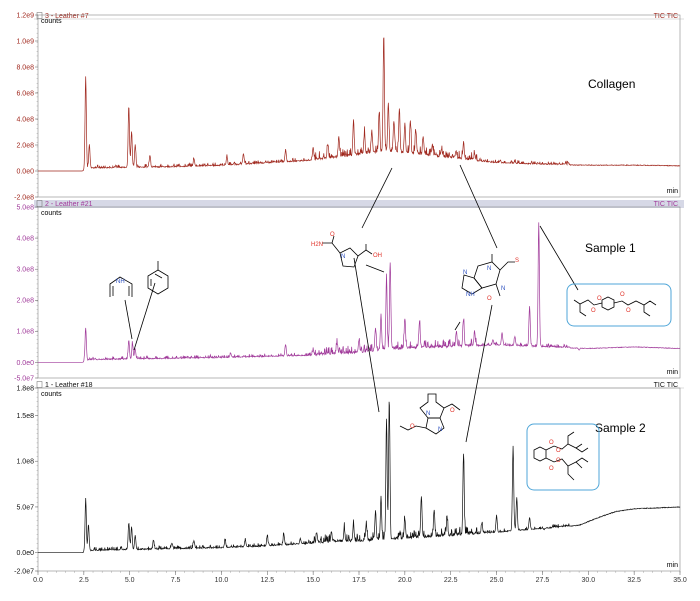  Describe the element at coordinates (222, 580) in the screenshot. I see `x-tick-label: 10.0` at that location.